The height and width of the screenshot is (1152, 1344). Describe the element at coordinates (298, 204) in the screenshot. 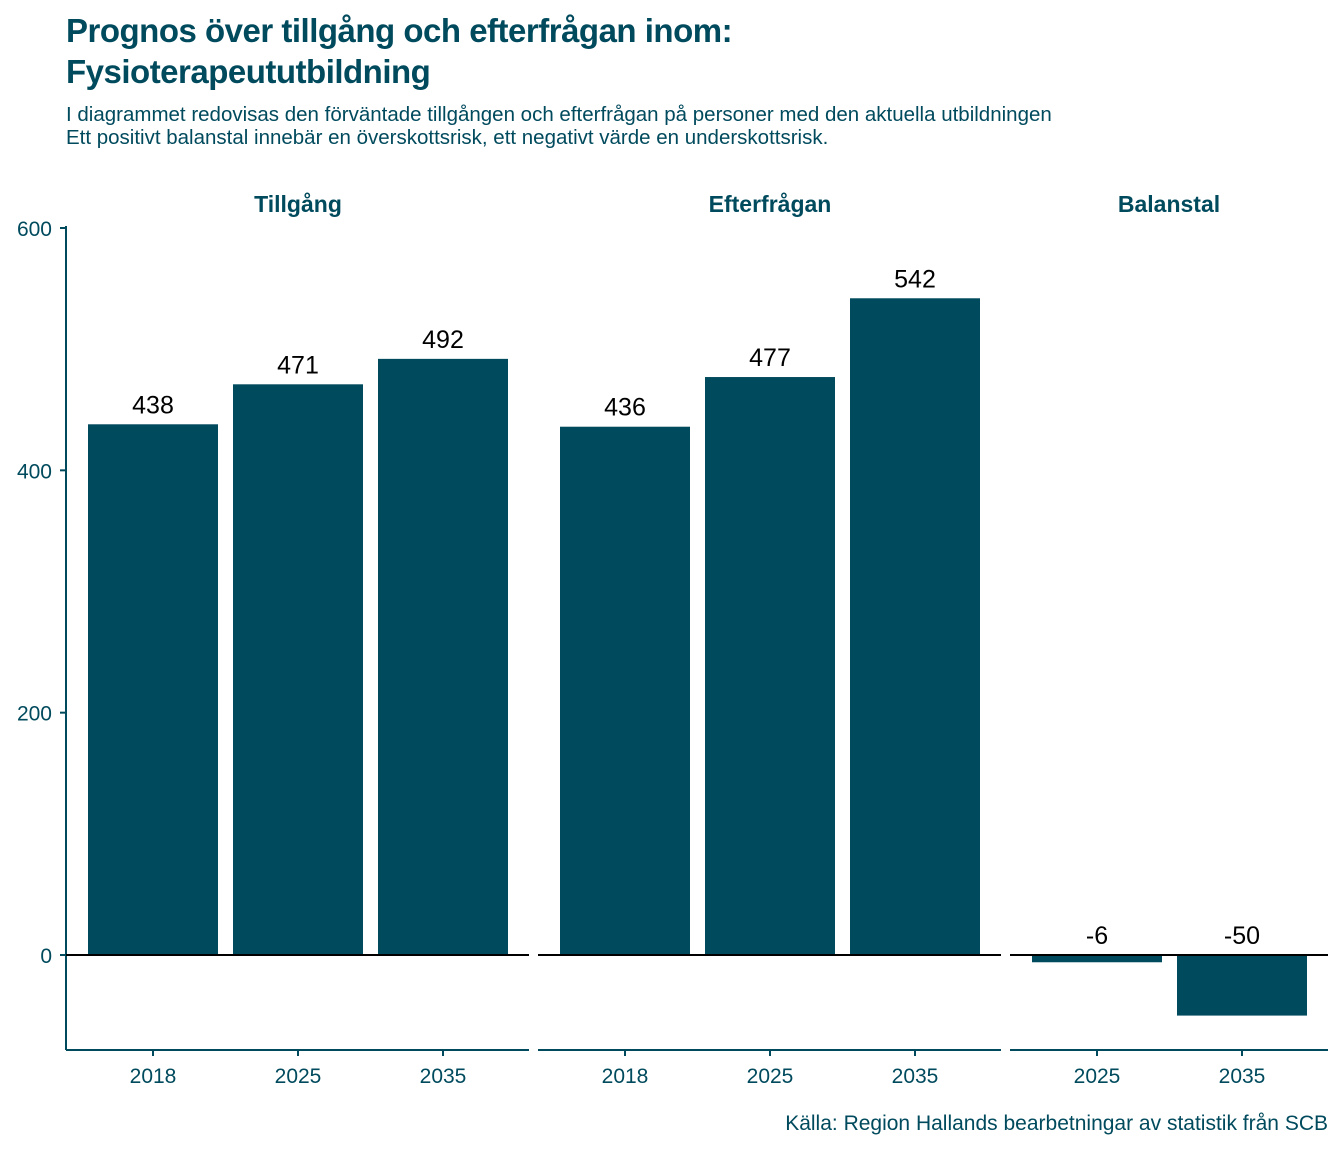

I see `facet-title: Tillgång` at that location.